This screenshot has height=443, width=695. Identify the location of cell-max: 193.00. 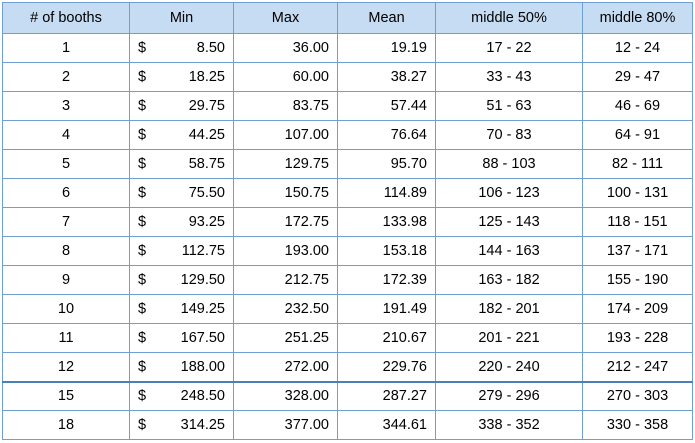
(285, 251).